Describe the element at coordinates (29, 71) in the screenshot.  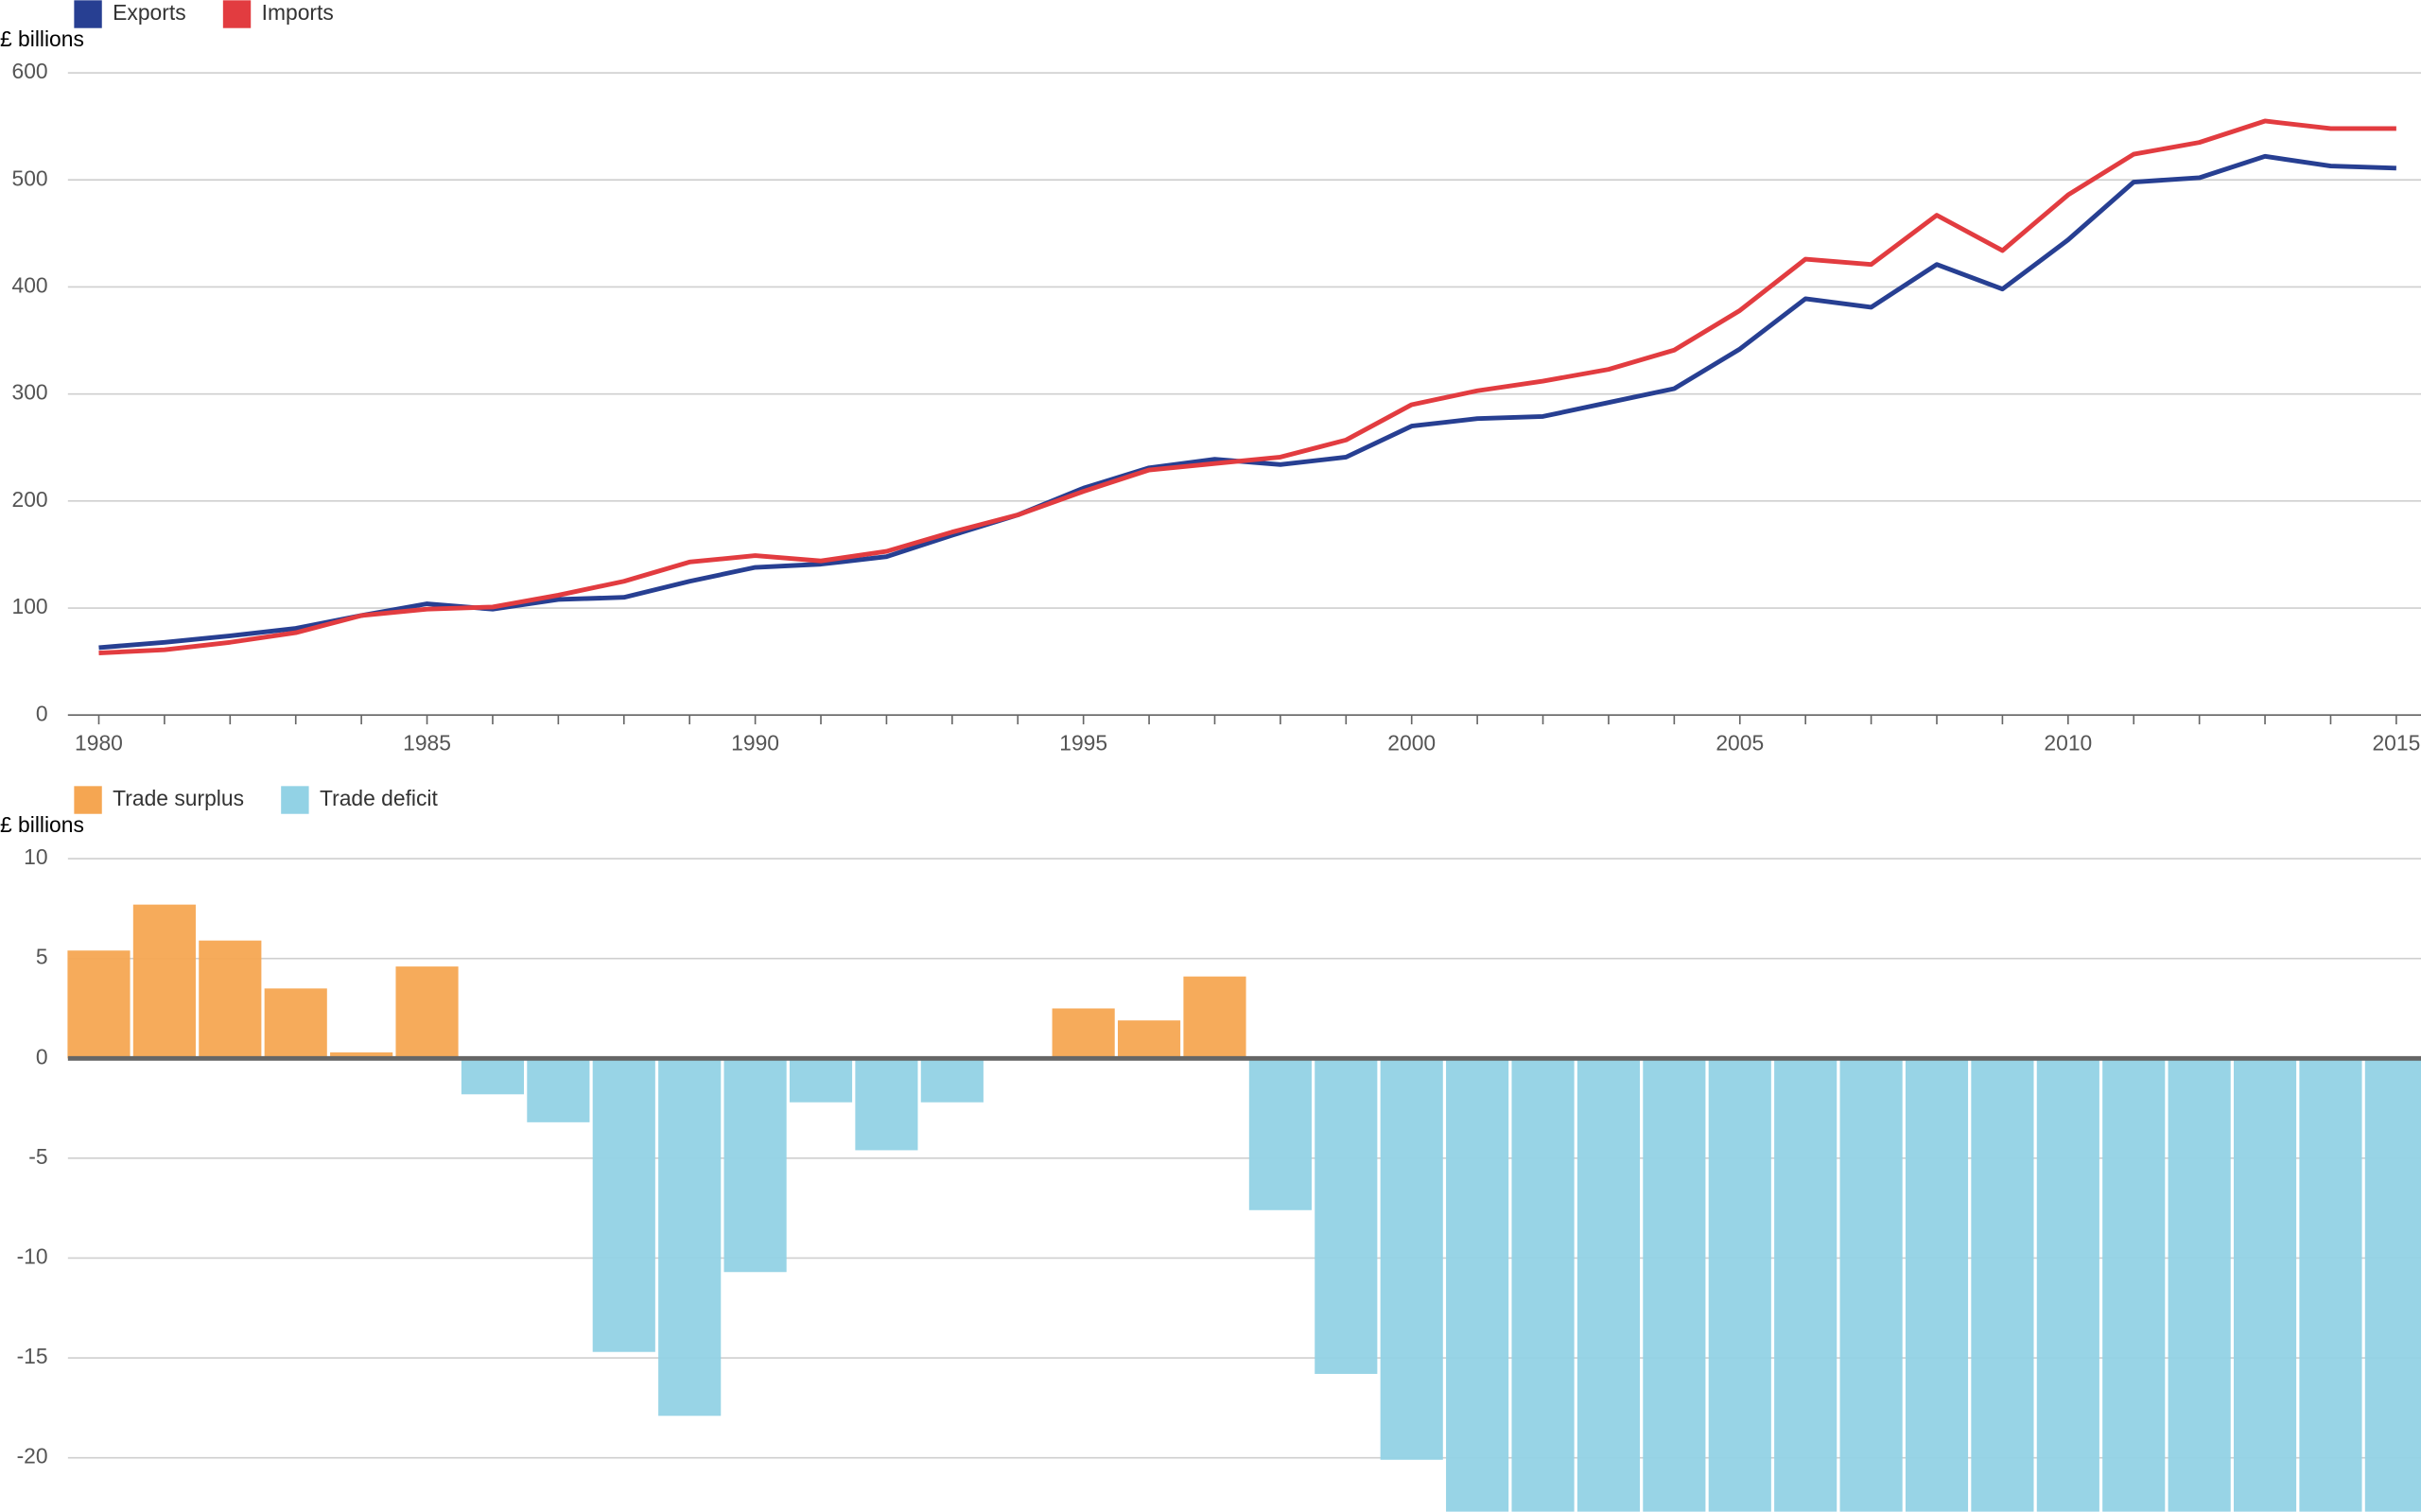
I see `y-tick-label: 600` at that location.